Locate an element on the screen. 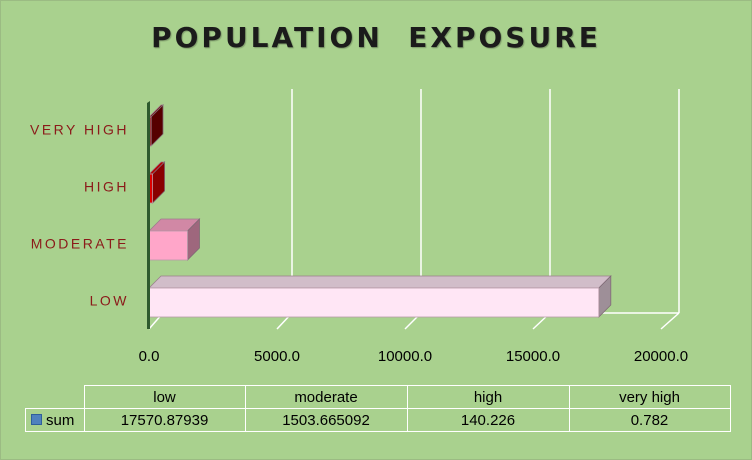 The height and width of the screenshot is (460, 752). bar-top-face is located at coordinates (380, 282).